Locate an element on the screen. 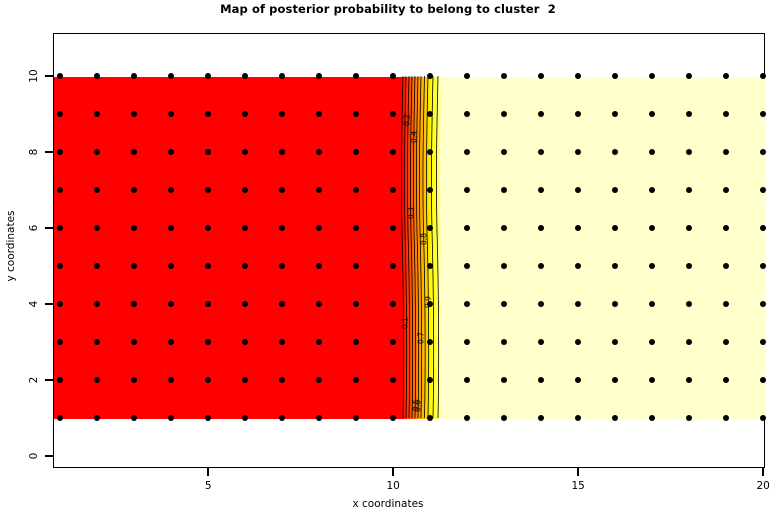 The height and width of the screenshot is (518, 776). y-axis-label: y coordinates is located at coordinates (11, 246).